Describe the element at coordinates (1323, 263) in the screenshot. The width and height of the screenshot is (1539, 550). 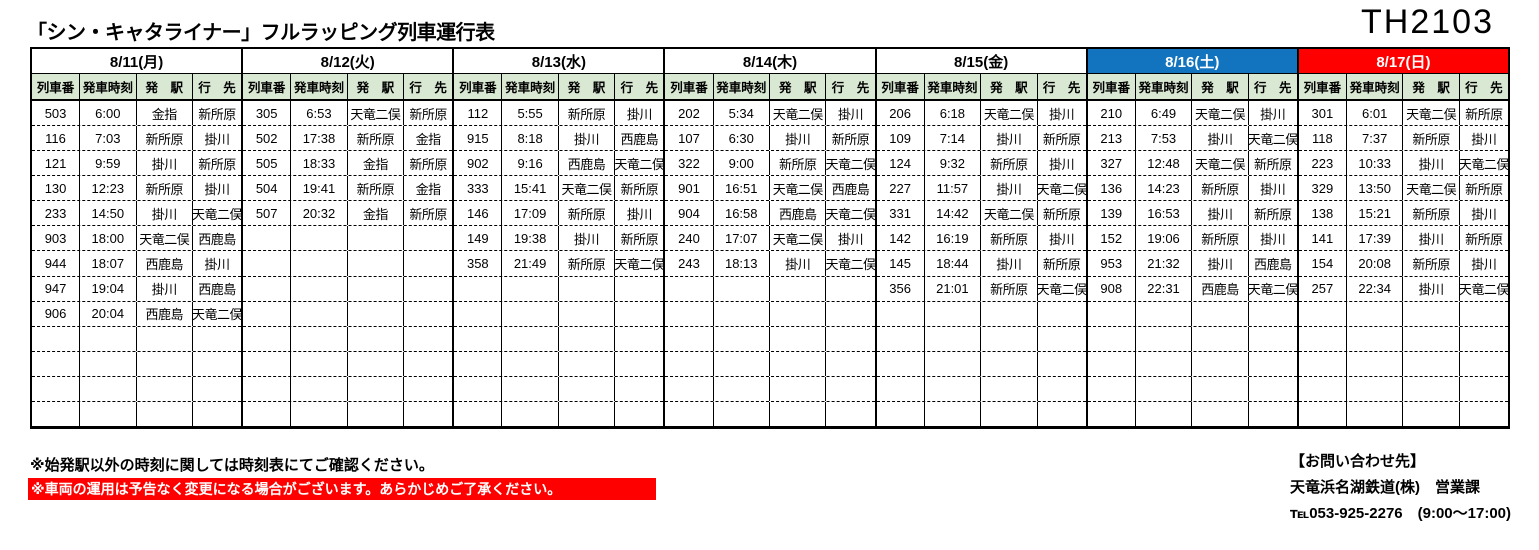
I see `cell-train-number: 154` at that location.